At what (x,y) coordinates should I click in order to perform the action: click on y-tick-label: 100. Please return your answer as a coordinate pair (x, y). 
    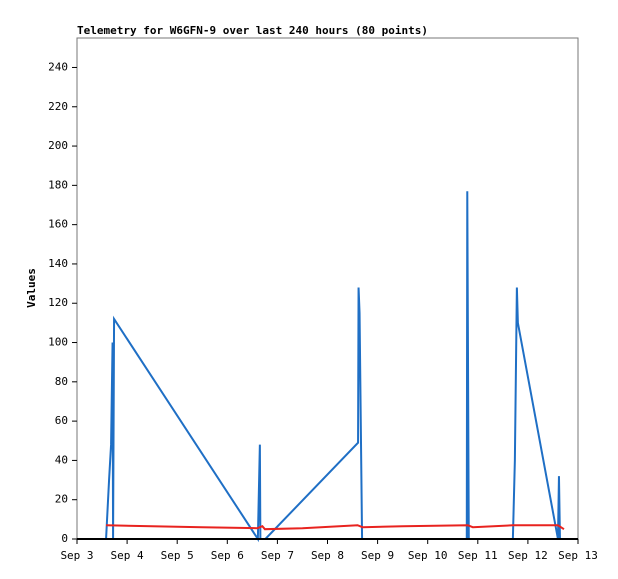
    Looking at the image, I should click on (58, 342).